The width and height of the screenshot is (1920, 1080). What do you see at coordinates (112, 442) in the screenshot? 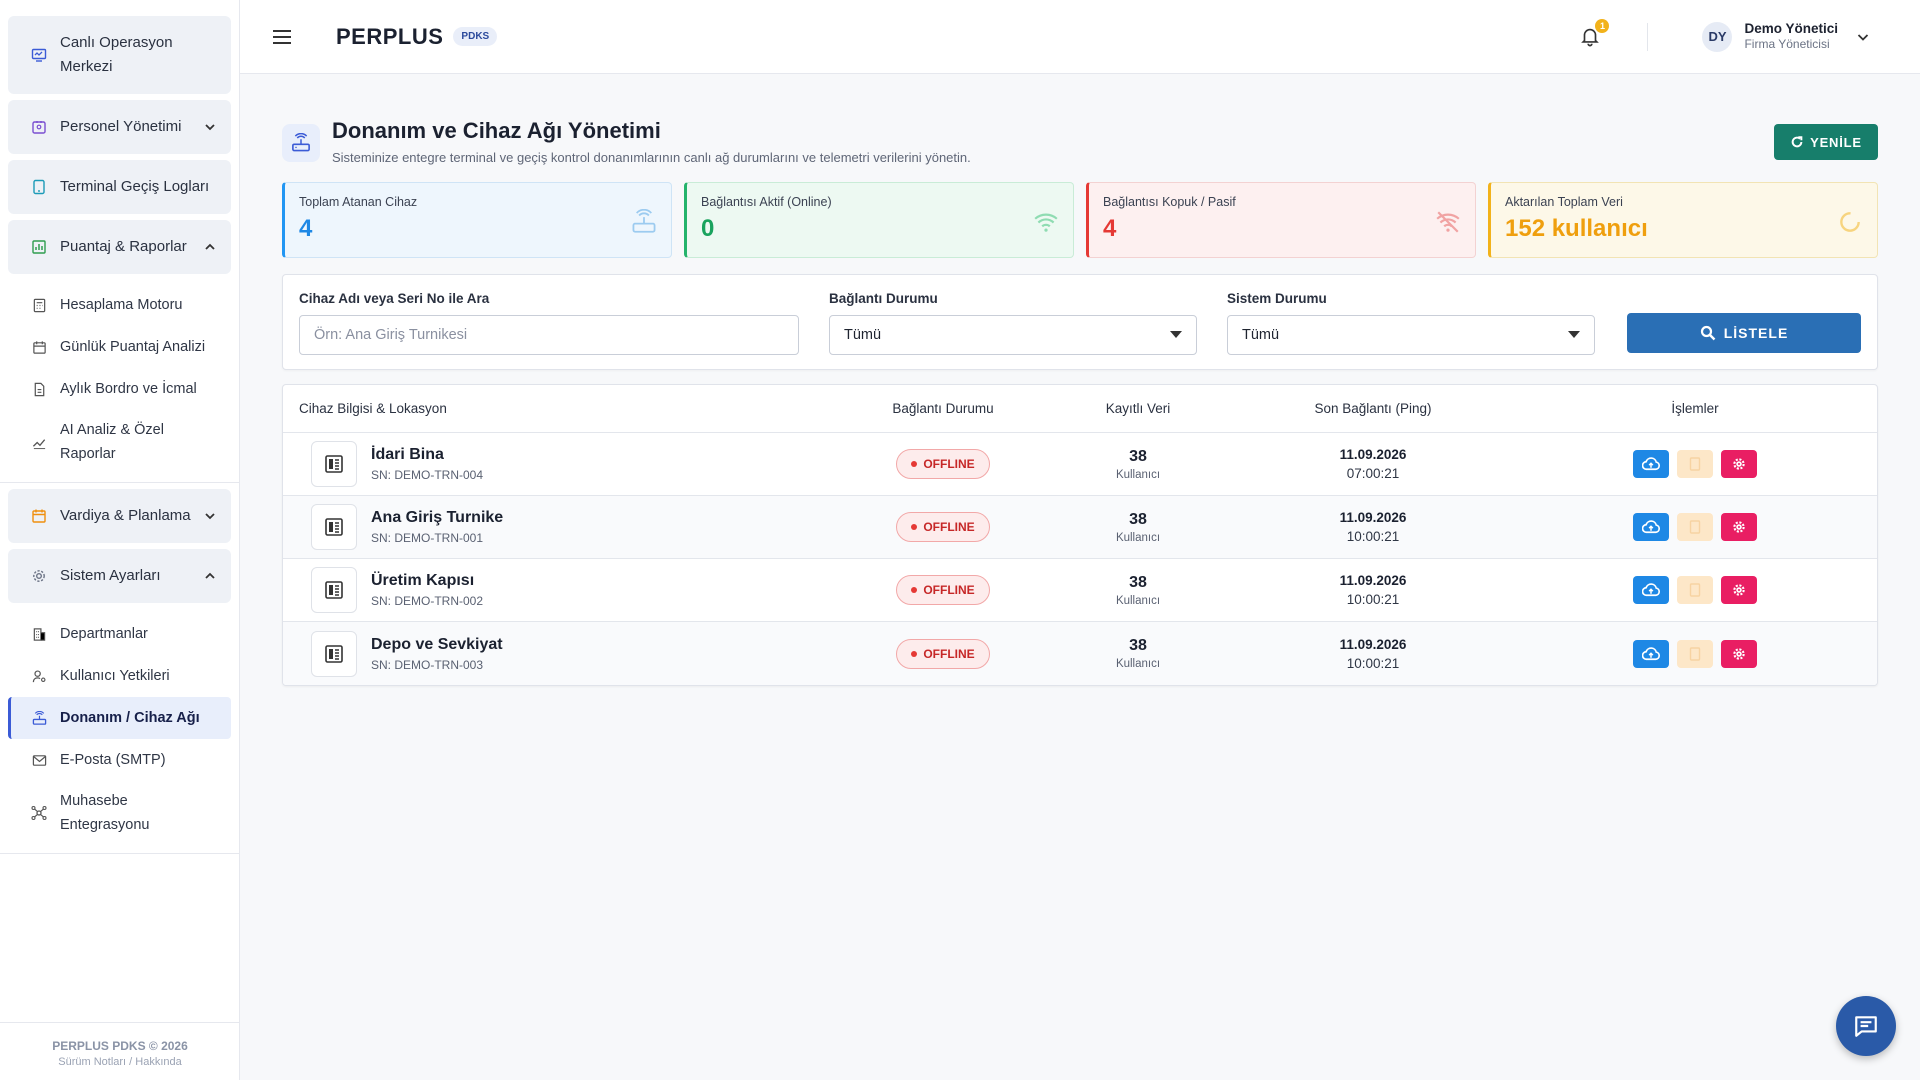
I see `sidebar-item-label: AI Analiz & Özel Raporlar` at bounding box center [112, 442].